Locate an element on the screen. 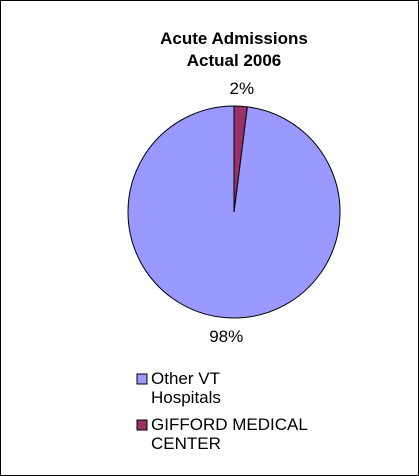  pie-slice is located at coordinates (240, 159).